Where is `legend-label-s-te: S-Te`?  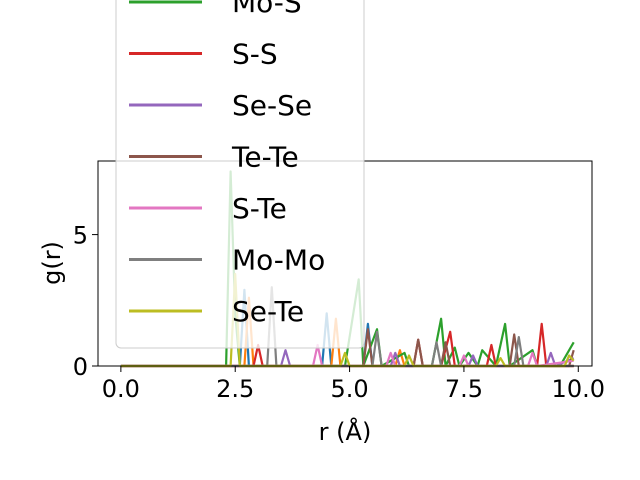
legend-label-s-te: S-Te is located at coordinates (259, 208).